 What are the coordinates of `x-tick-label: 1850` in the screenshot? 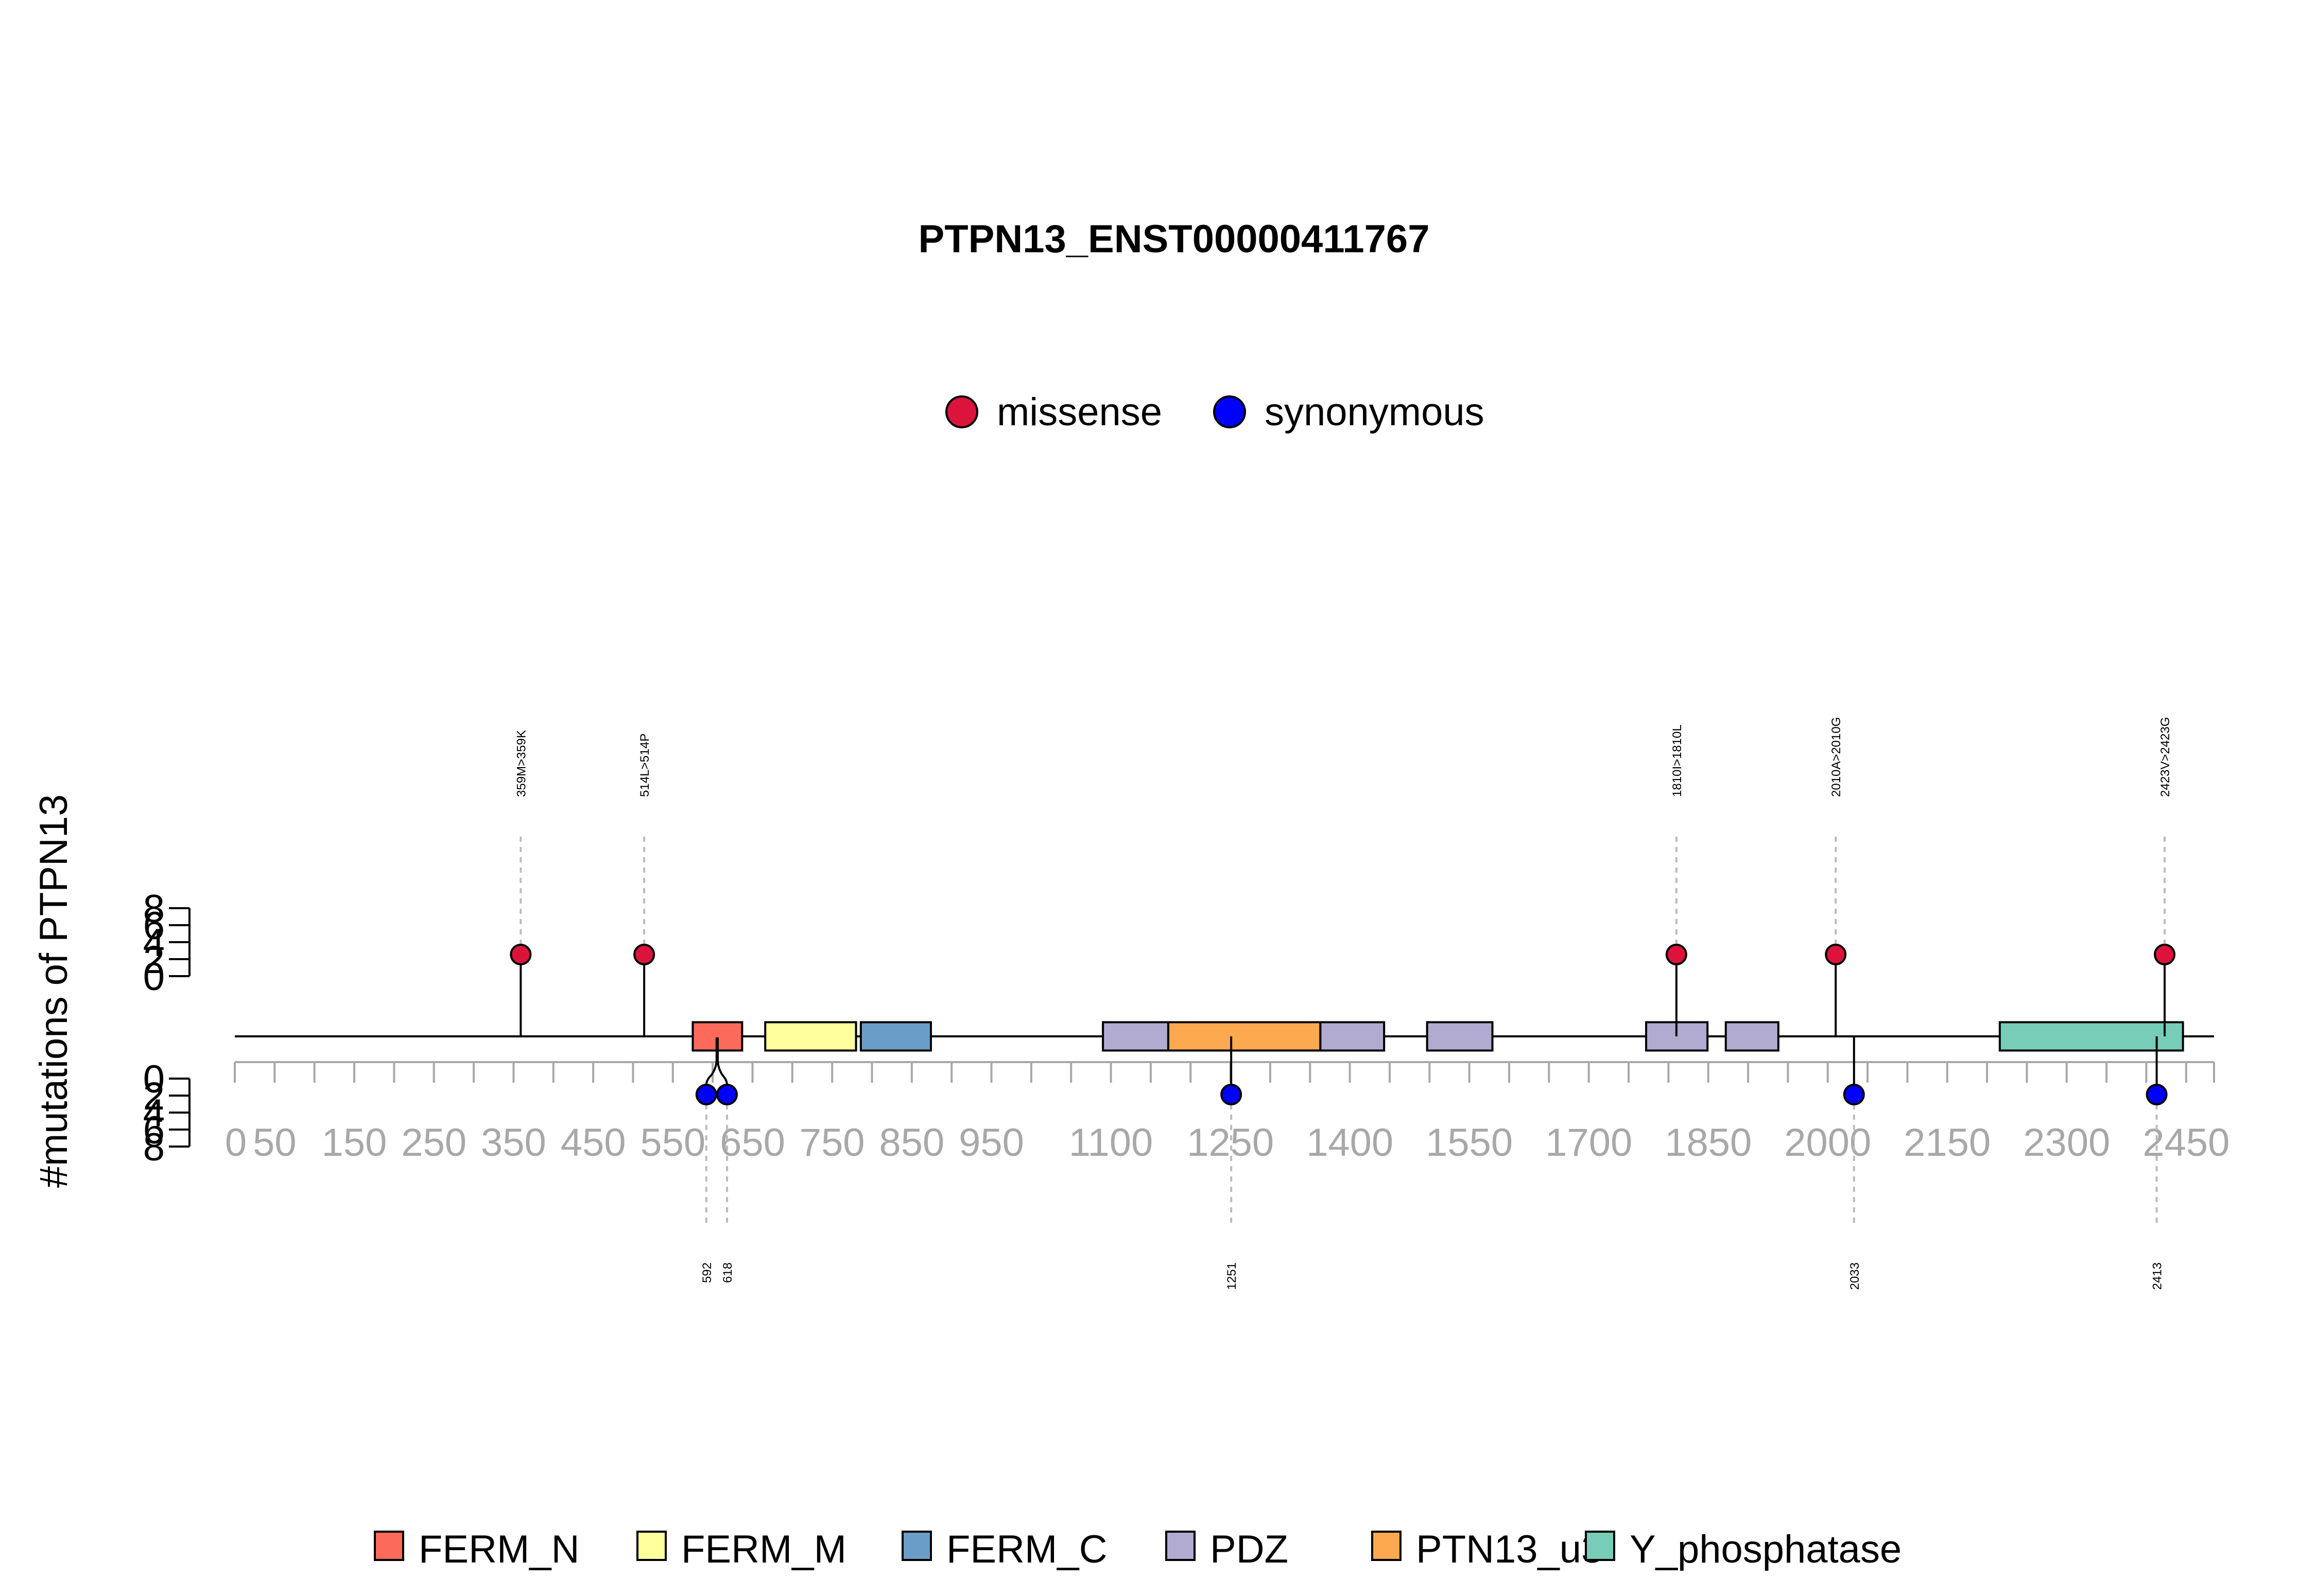 It's located at (1708, 1143).